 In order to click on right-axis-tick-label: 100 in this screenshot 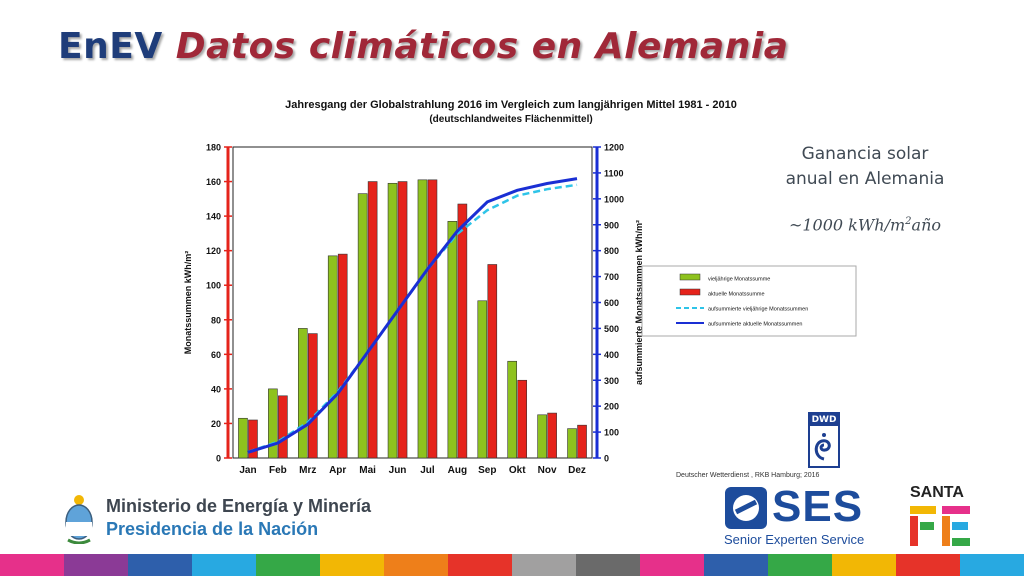, I will do `click(611, 433)`.